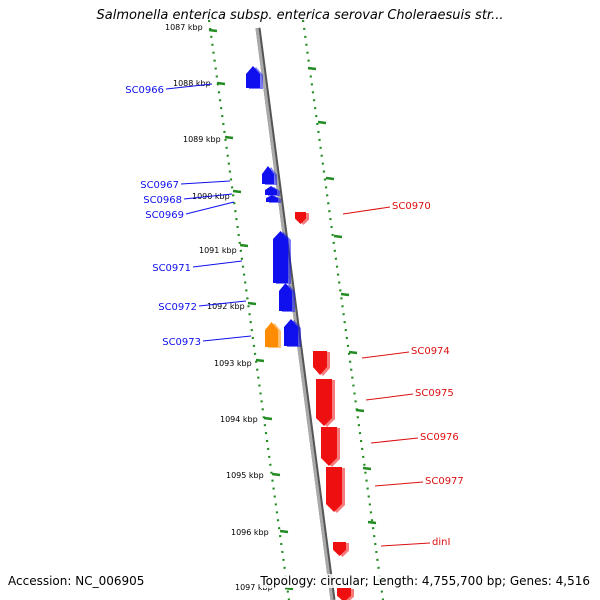  What do you see at coordinates (226, 306) in the screenshot?
I see `tick-label: 1092 kbp` at bounding box center [226, 306].